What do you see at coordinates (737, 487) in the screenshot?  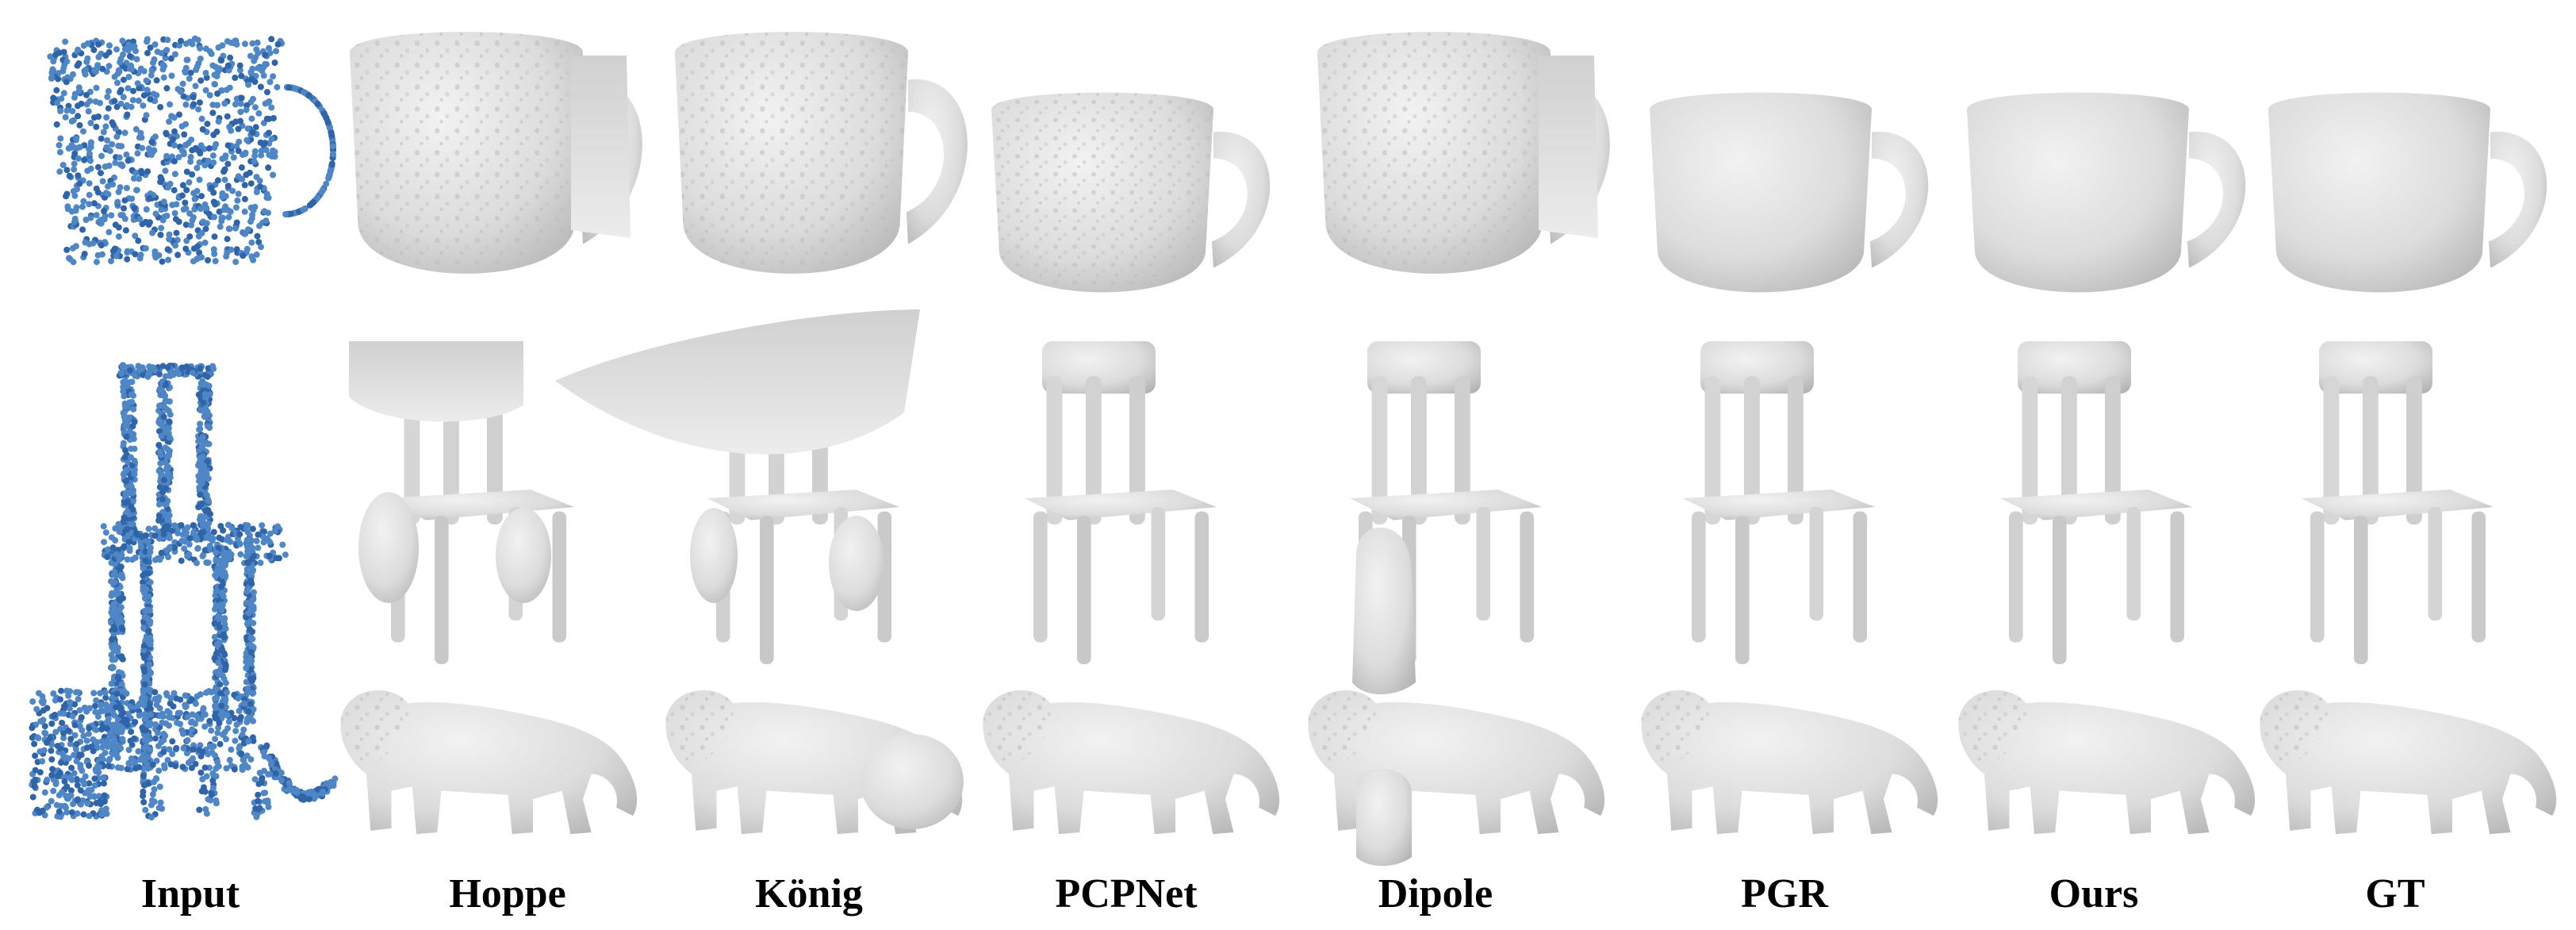 I see `chair-konig-render` at bounding box center [737, 487].